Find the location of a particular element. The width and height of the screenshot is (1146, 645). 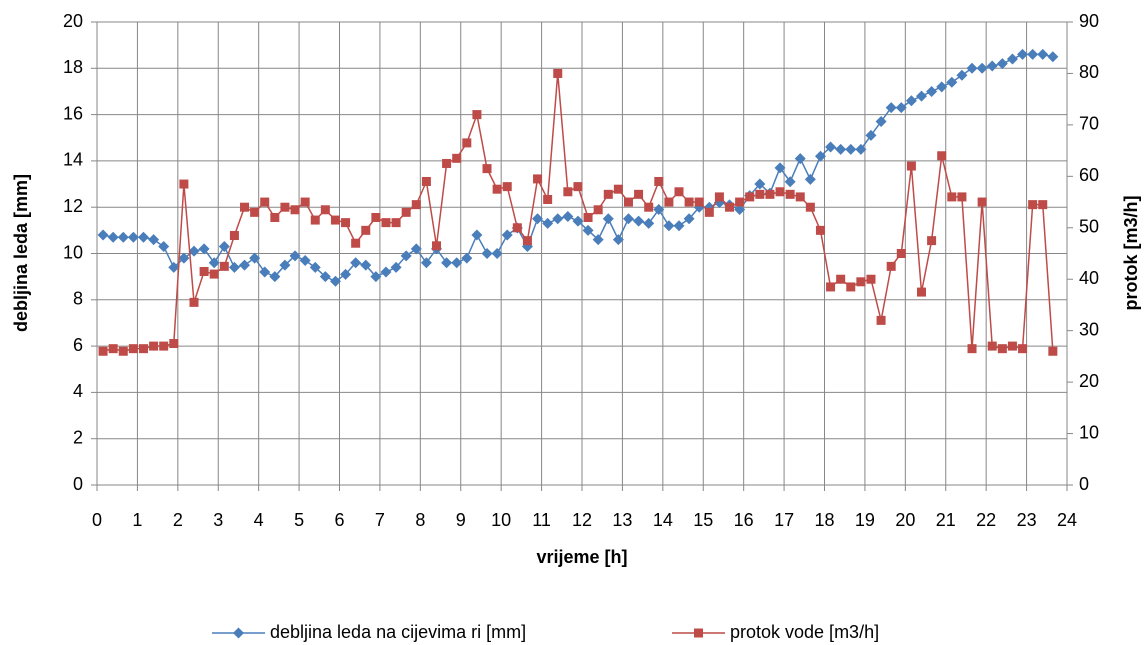

x-tick-label: 2 is located at coordinates (178, 520).